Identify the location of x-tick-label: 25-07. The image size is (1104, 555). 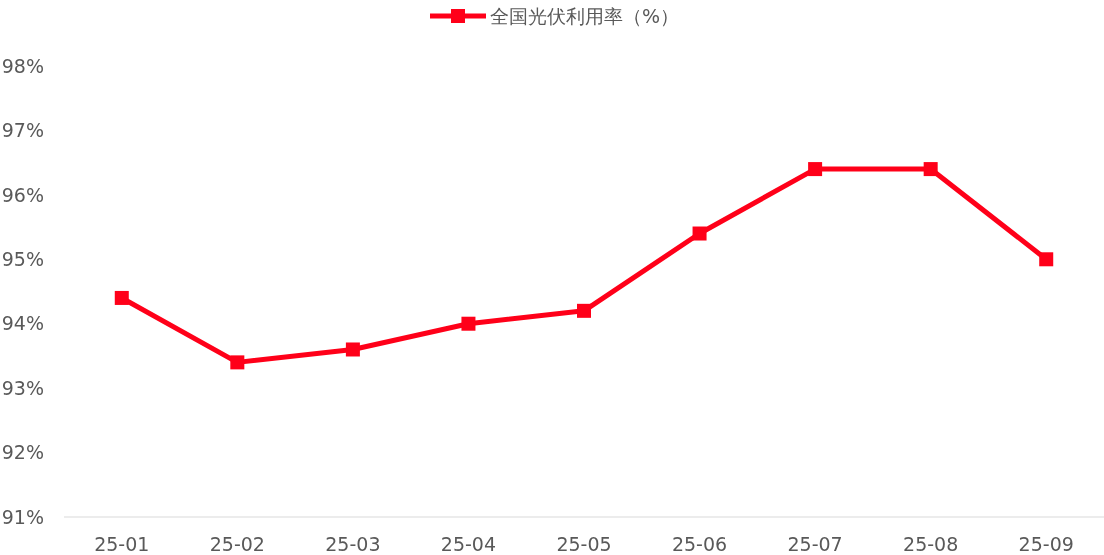
(815, 543).